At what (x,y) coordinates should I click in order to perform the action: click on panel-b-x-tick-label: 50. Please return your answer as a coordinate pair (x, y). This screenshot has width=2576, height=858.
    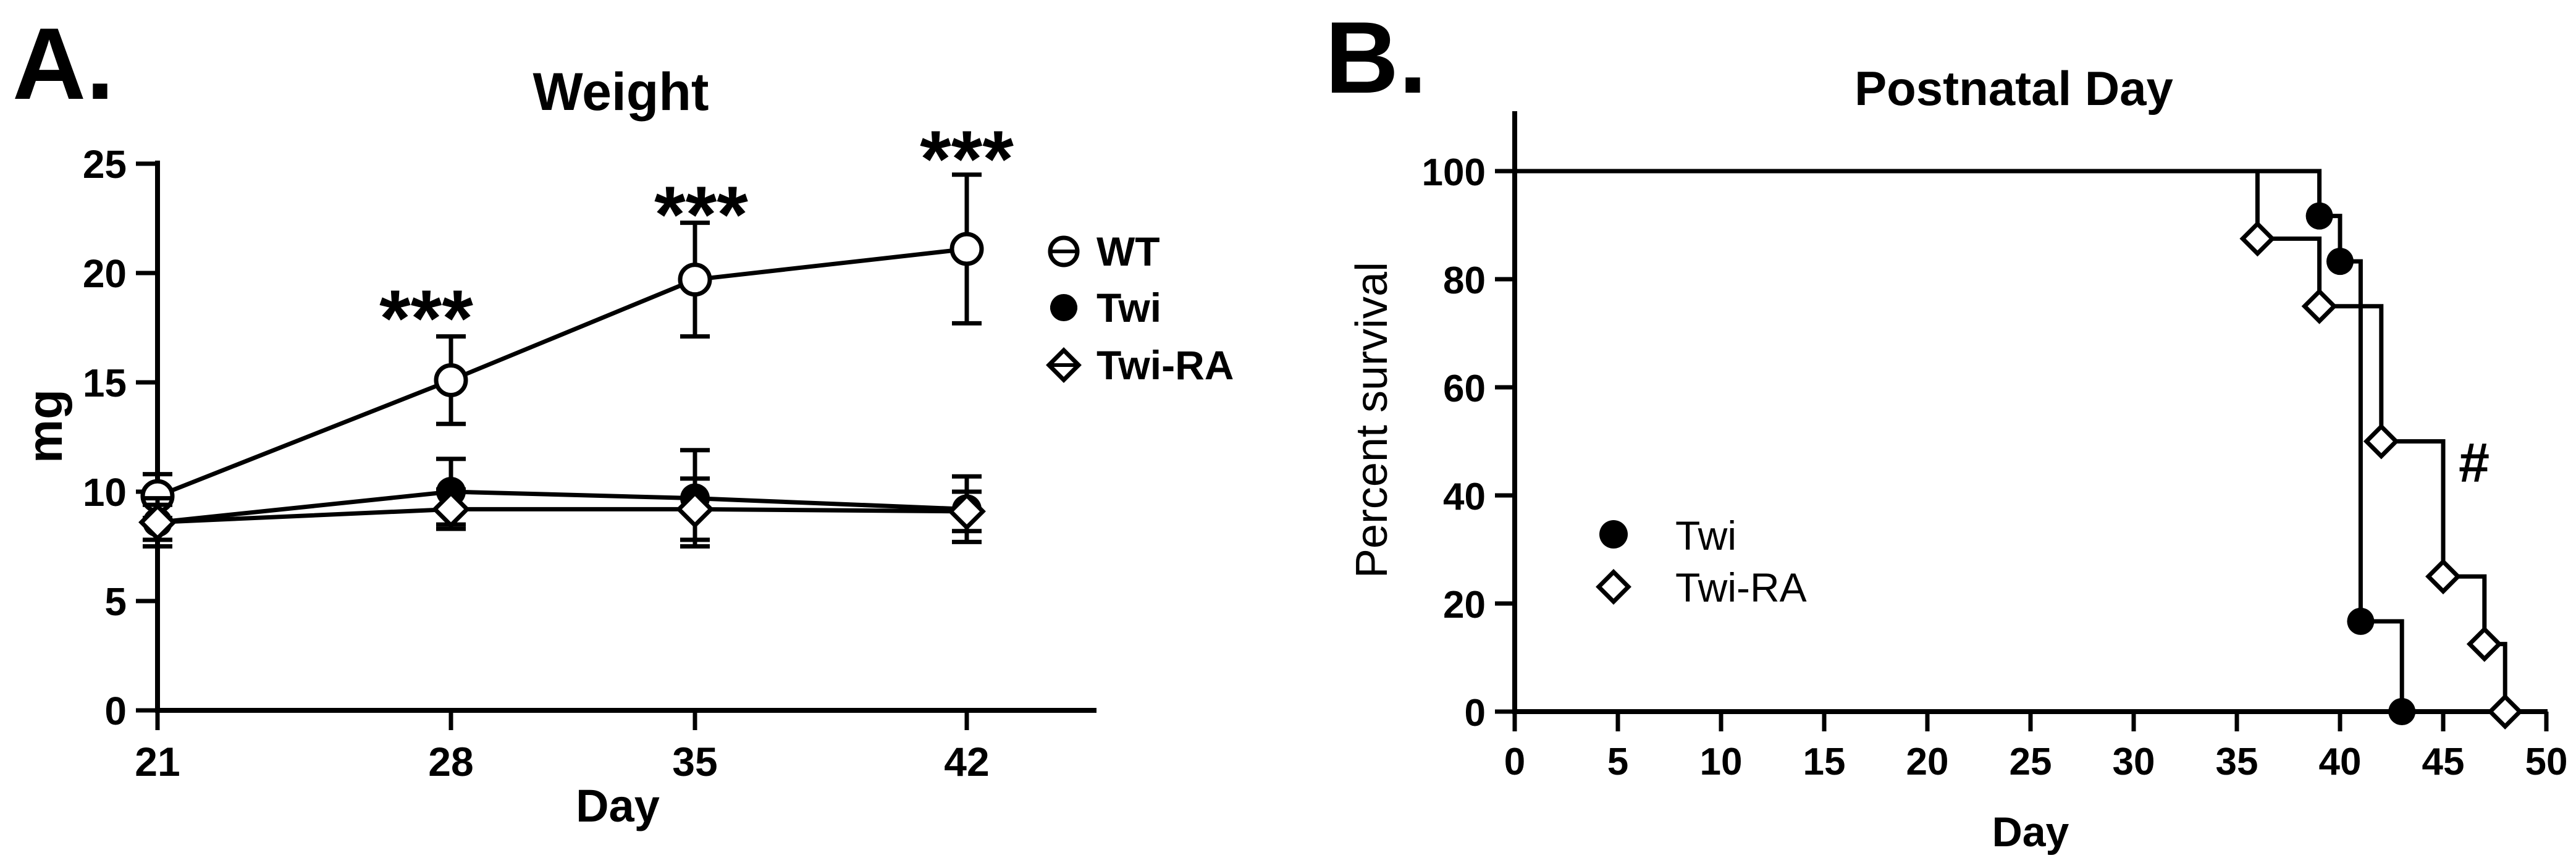
    Looking at the image, I should click on (2546, 762).